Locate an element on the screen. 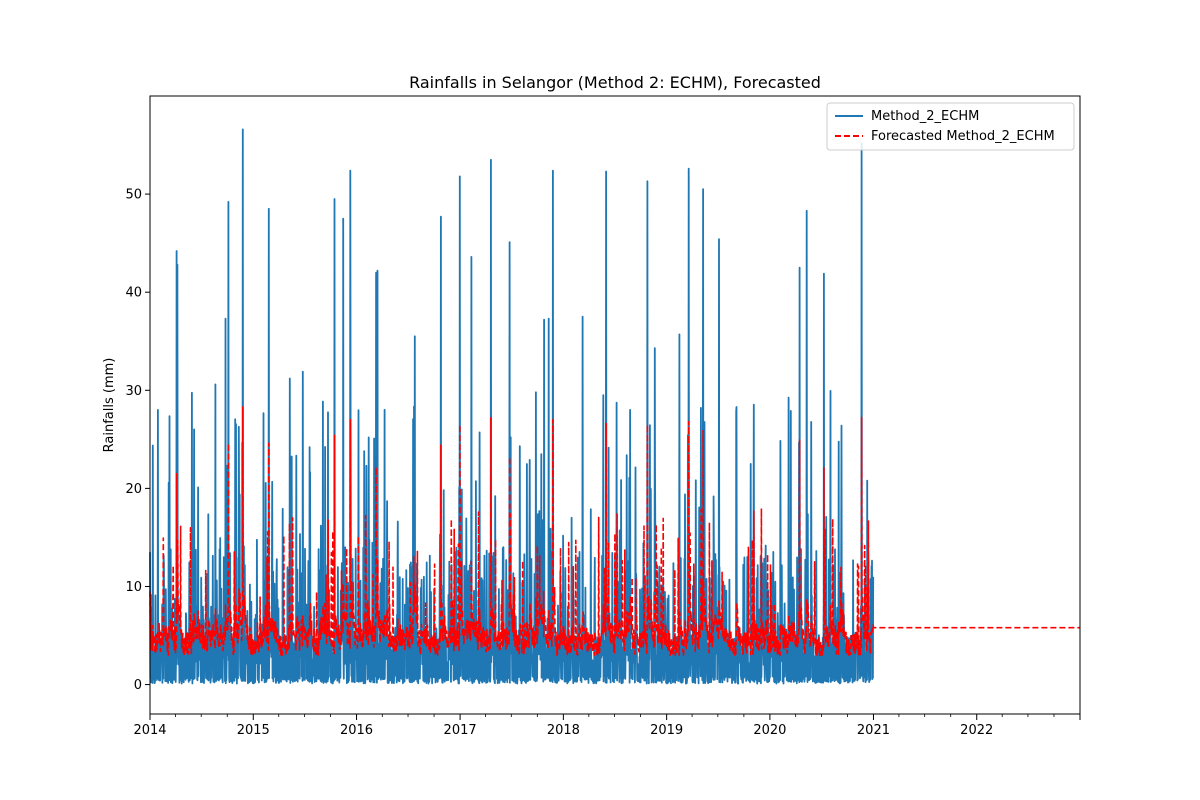 The height and width of the screenshot is (800, 1200). x-tick-label: 2017 is located at coordinates (460, 730).